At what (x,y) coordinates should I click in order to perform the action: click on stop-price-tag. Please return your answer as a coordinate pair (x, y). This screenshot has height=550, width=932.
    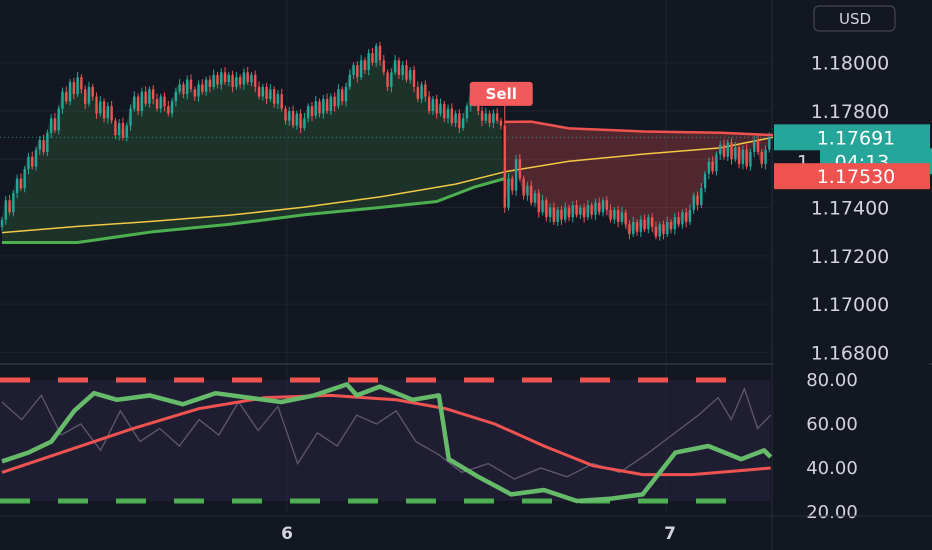
    Looking at the image, I should click on (852, 176).